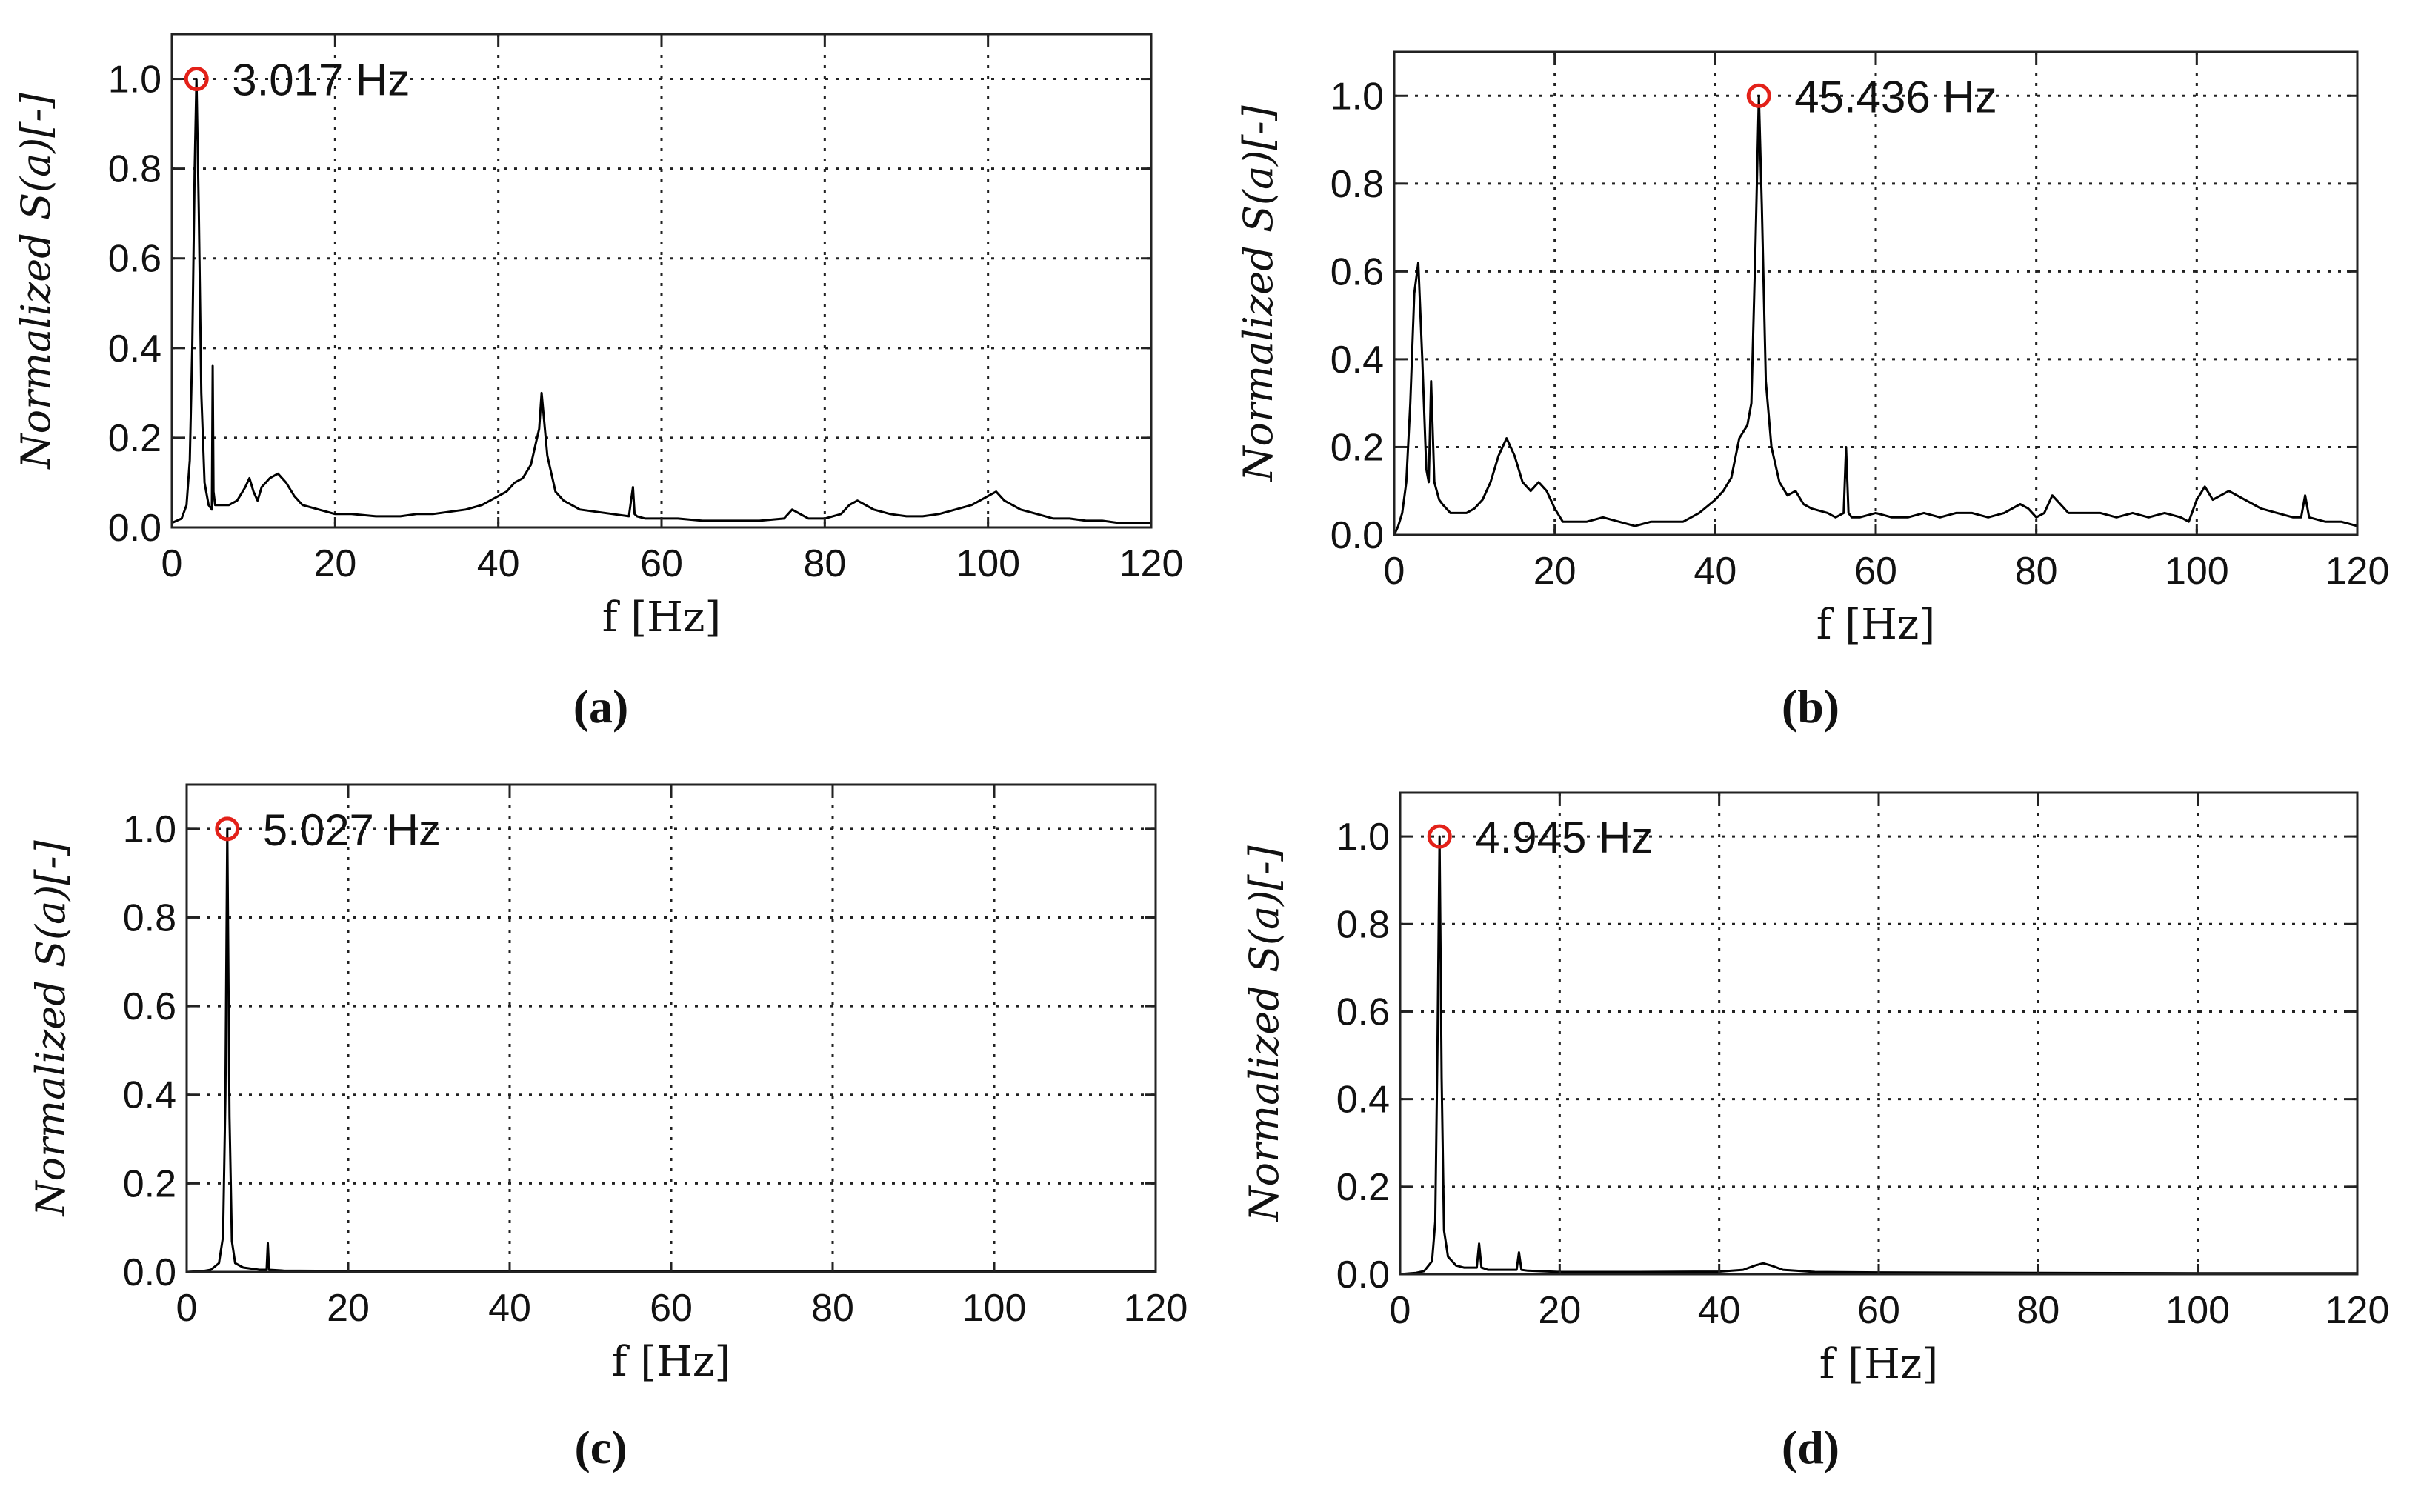 This screenshot has width=2421, height=1512. What do you see at coordinates (1810, 706) in the screenshot?
I see `panel-caption: (b)` at bounding box center [1810, 706].